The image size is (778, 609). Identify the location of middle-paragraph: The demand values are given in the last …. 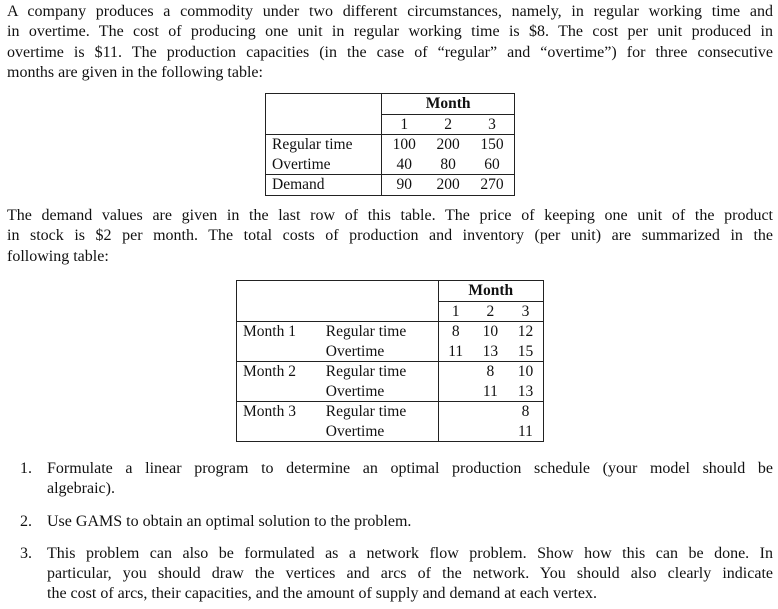
(390, 236).